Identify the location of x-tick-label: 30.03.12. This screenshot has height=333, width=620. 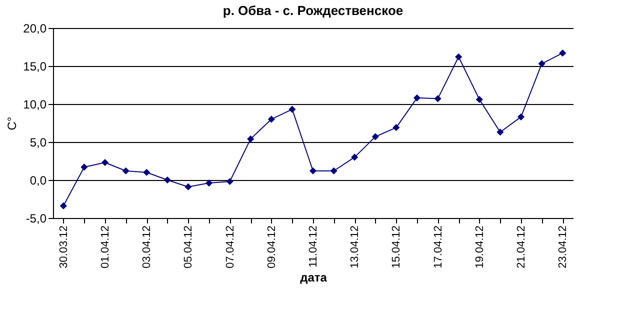
(64, 247).